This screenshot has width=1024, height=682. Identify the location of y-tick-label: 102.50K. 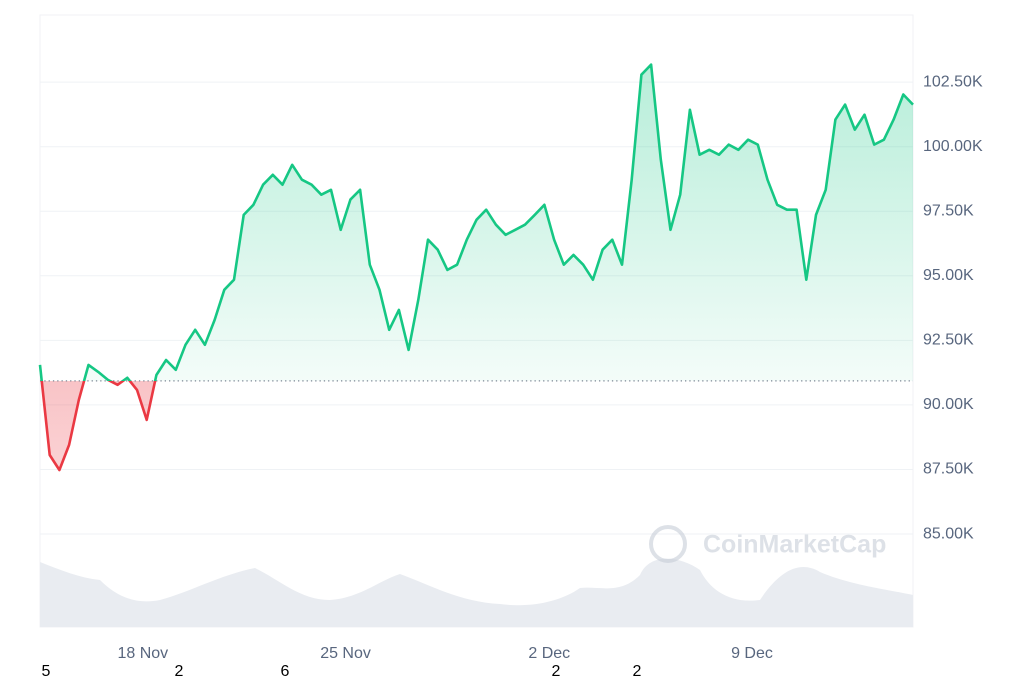
(953, 81).